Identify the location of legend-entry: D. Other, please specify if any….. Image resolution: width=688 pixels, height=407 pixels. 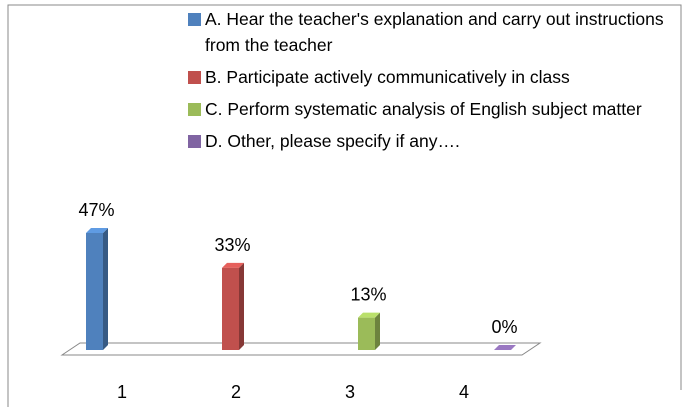
(427, 141).